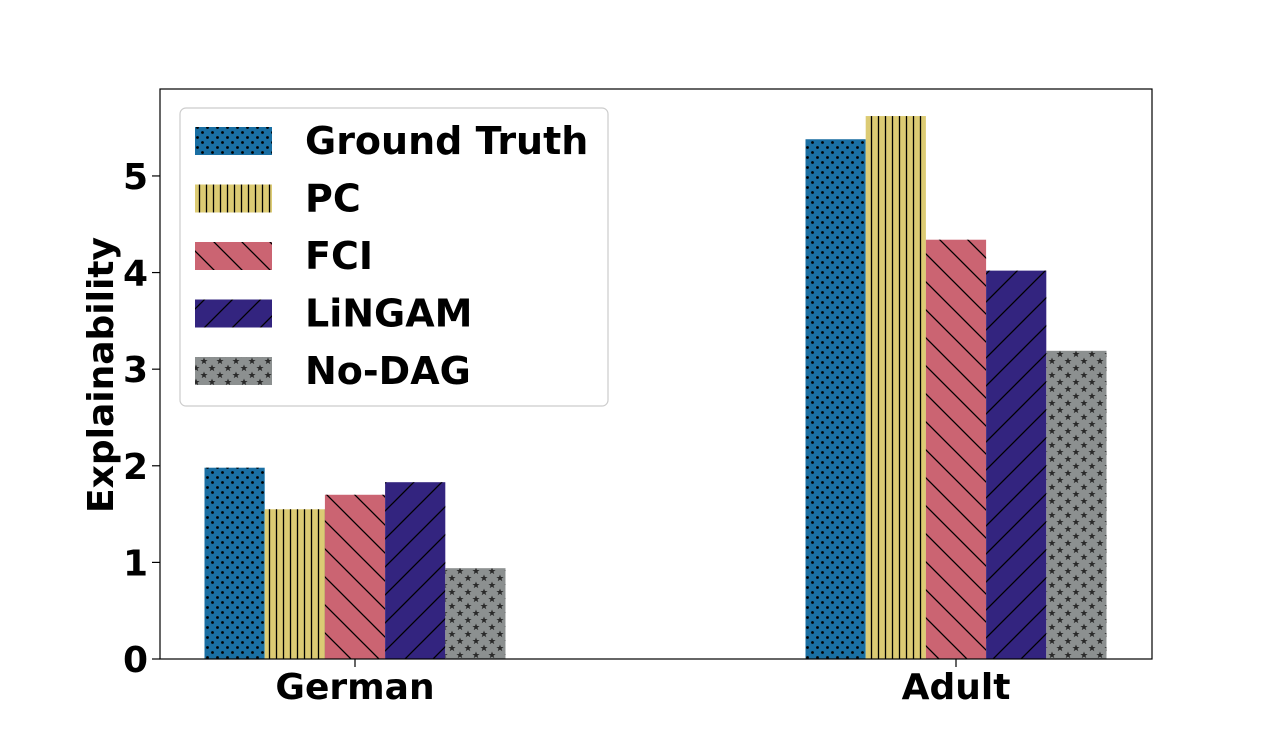 This screenshot has width=1280, height=740. Describe the element at coordinates (333, 199) in the screenshot. I see `legend-label: PC` at that location.